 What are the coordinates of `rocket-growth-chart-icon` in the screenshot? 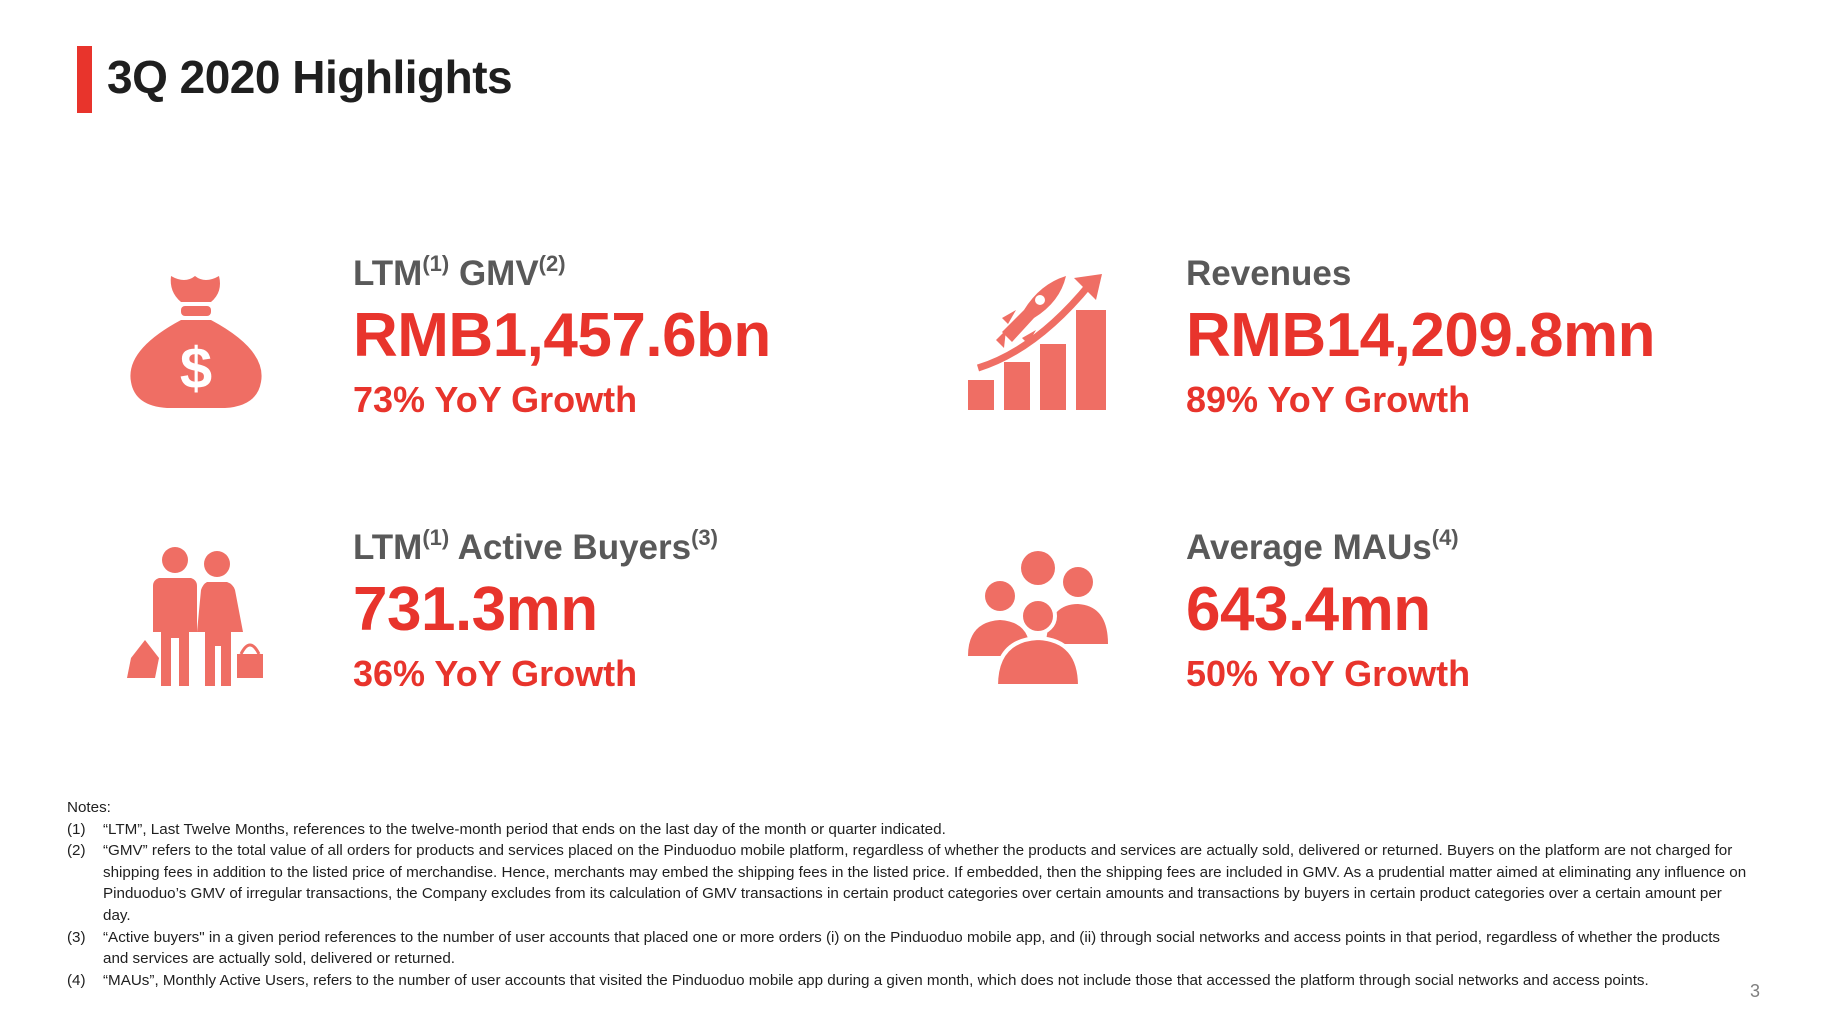 It's located at (1037, 342).